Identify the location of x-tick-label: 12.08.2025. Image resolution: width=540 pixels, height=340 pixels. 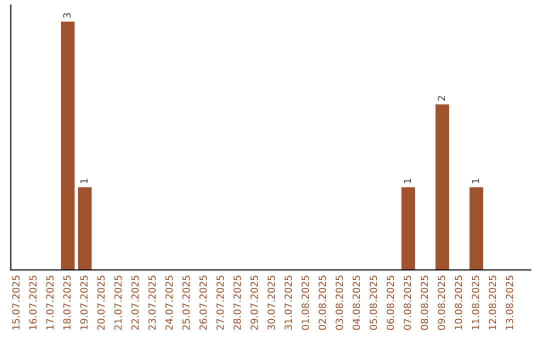
(492, 303).